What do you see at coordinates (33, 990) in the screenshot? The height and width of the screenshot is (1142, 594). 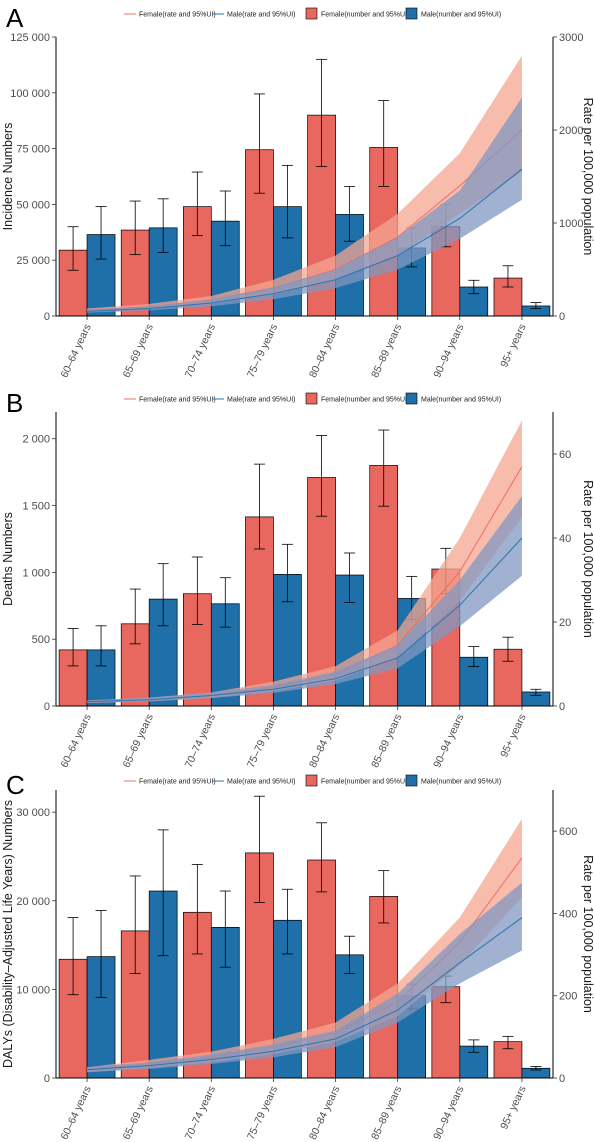 I see `y-tick-label: 10 000` at bounding box center [33, 990].